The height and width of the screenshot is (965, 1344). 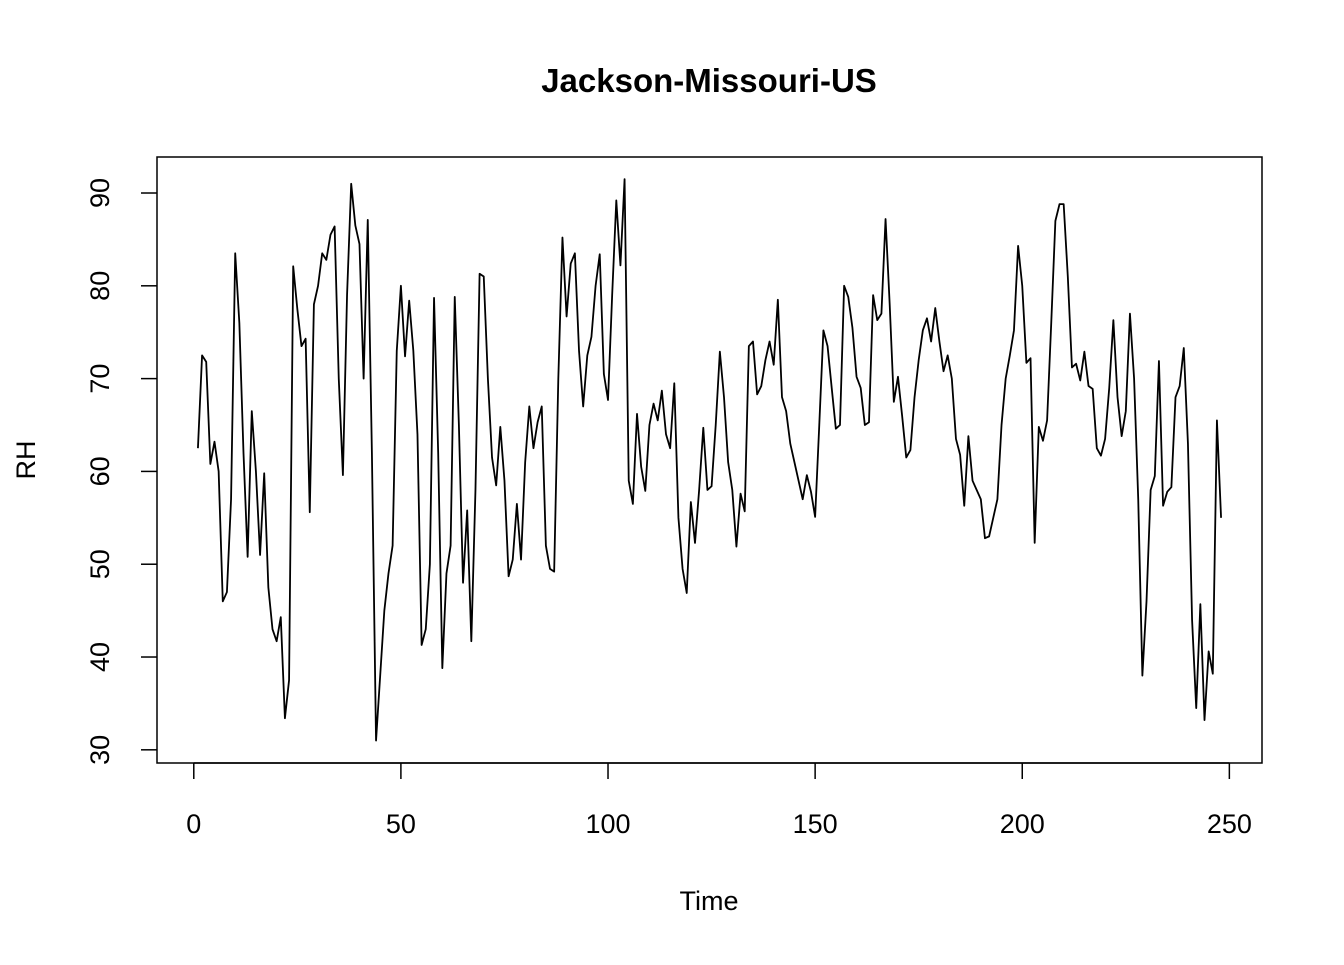 What do you see at coordinates (709, 901) in the screenshot?
I see `x-axis-label: Time` at bounding box center [709, 901].